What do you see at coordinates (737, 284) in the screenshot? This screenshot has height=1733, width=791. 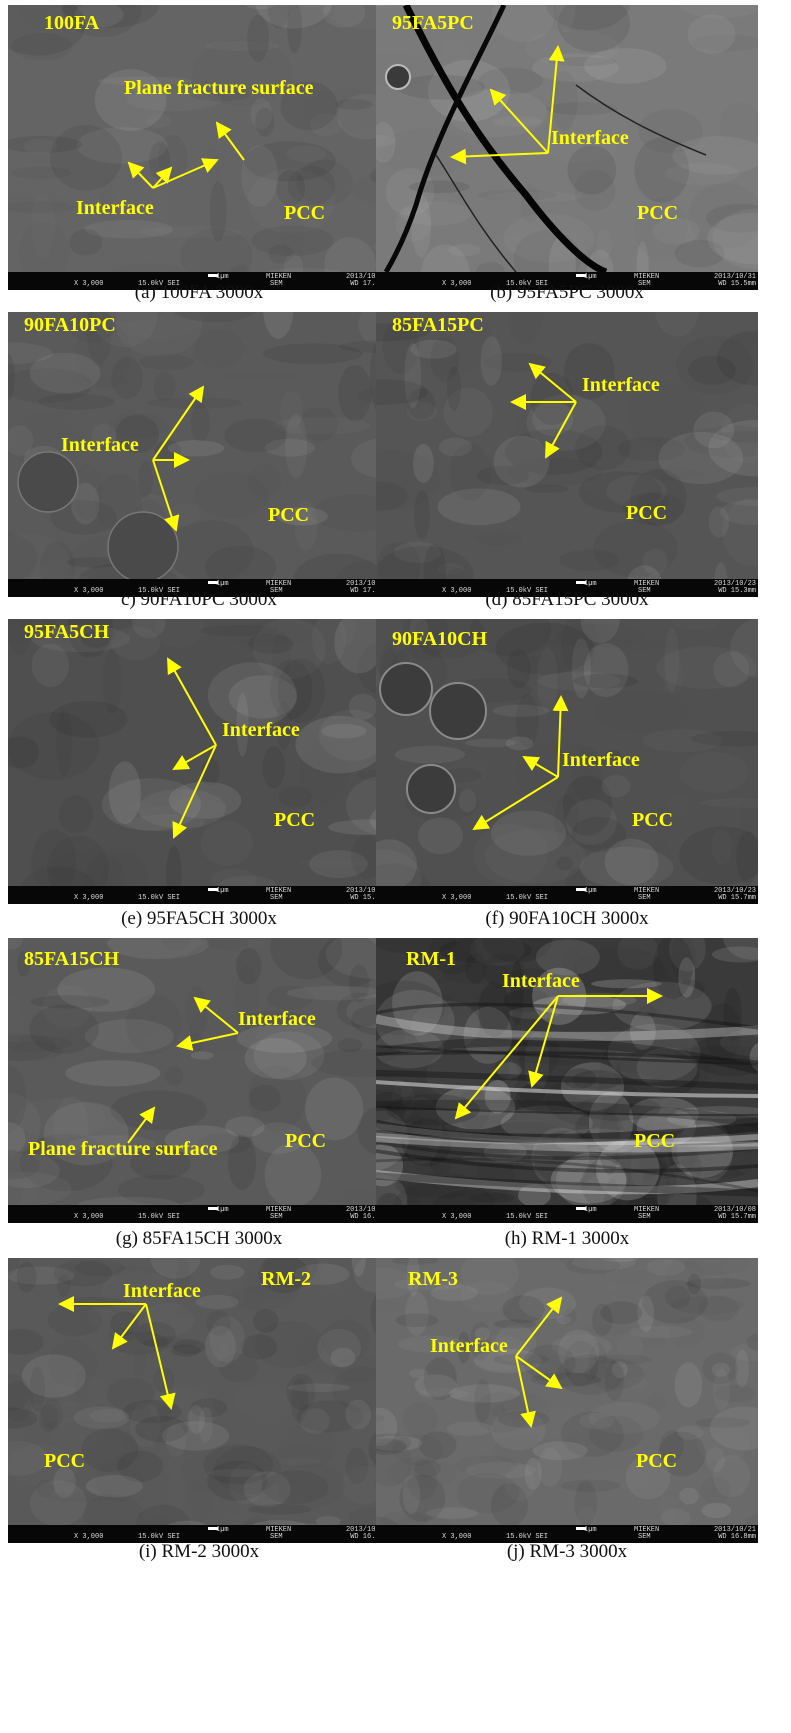 I see `working-distance: WD 15.5mm` at bounding box center [737, 284].